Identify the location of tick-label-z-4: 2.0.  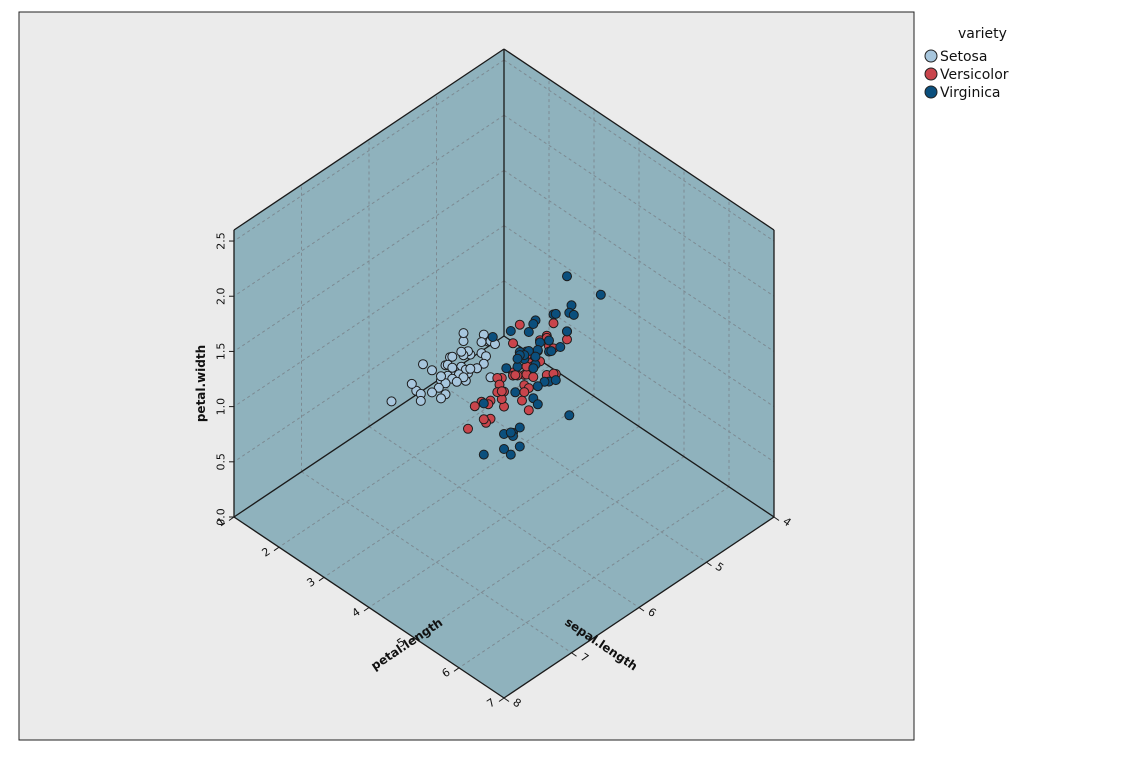
(221, 296).